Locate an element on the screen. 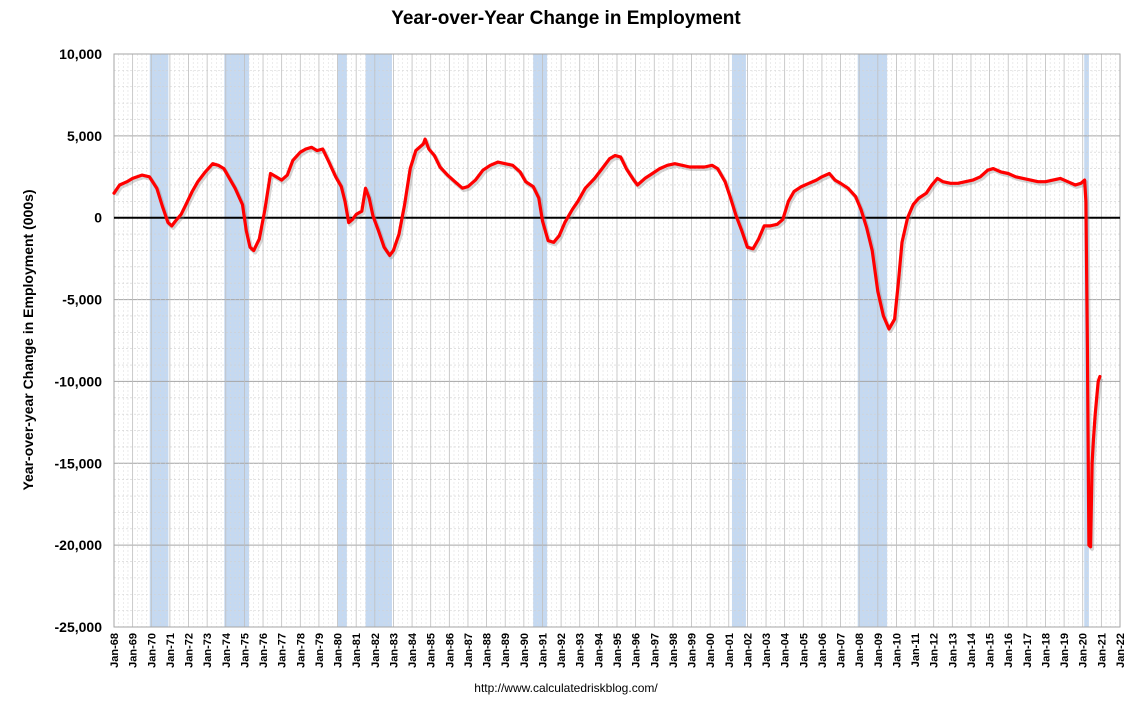  x-tick-label: Jan-11 is located at coordinates (916, 650).